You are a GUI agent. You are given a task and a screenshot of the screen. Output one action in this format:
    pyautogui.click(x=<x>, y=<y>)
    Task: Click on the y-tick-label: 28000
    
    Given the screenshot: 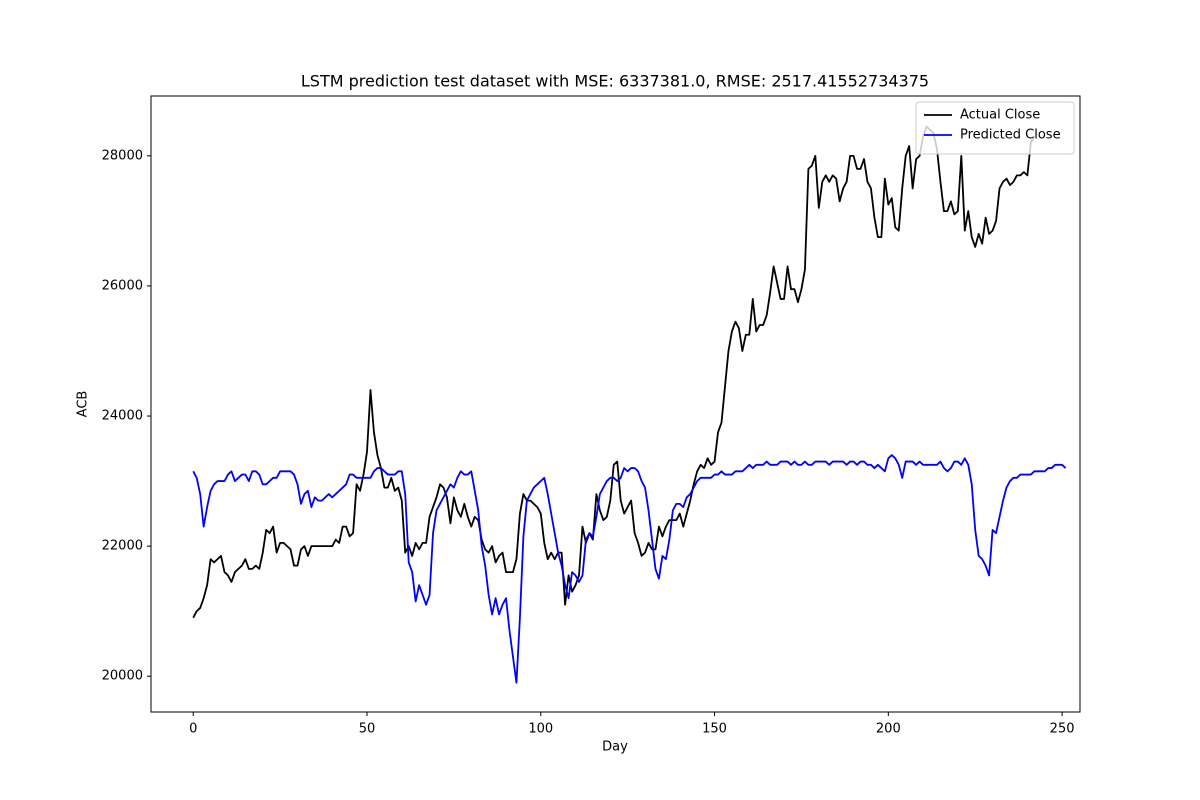 What is the action you would take?
    pyautogui.click(x=122, y=155)
    